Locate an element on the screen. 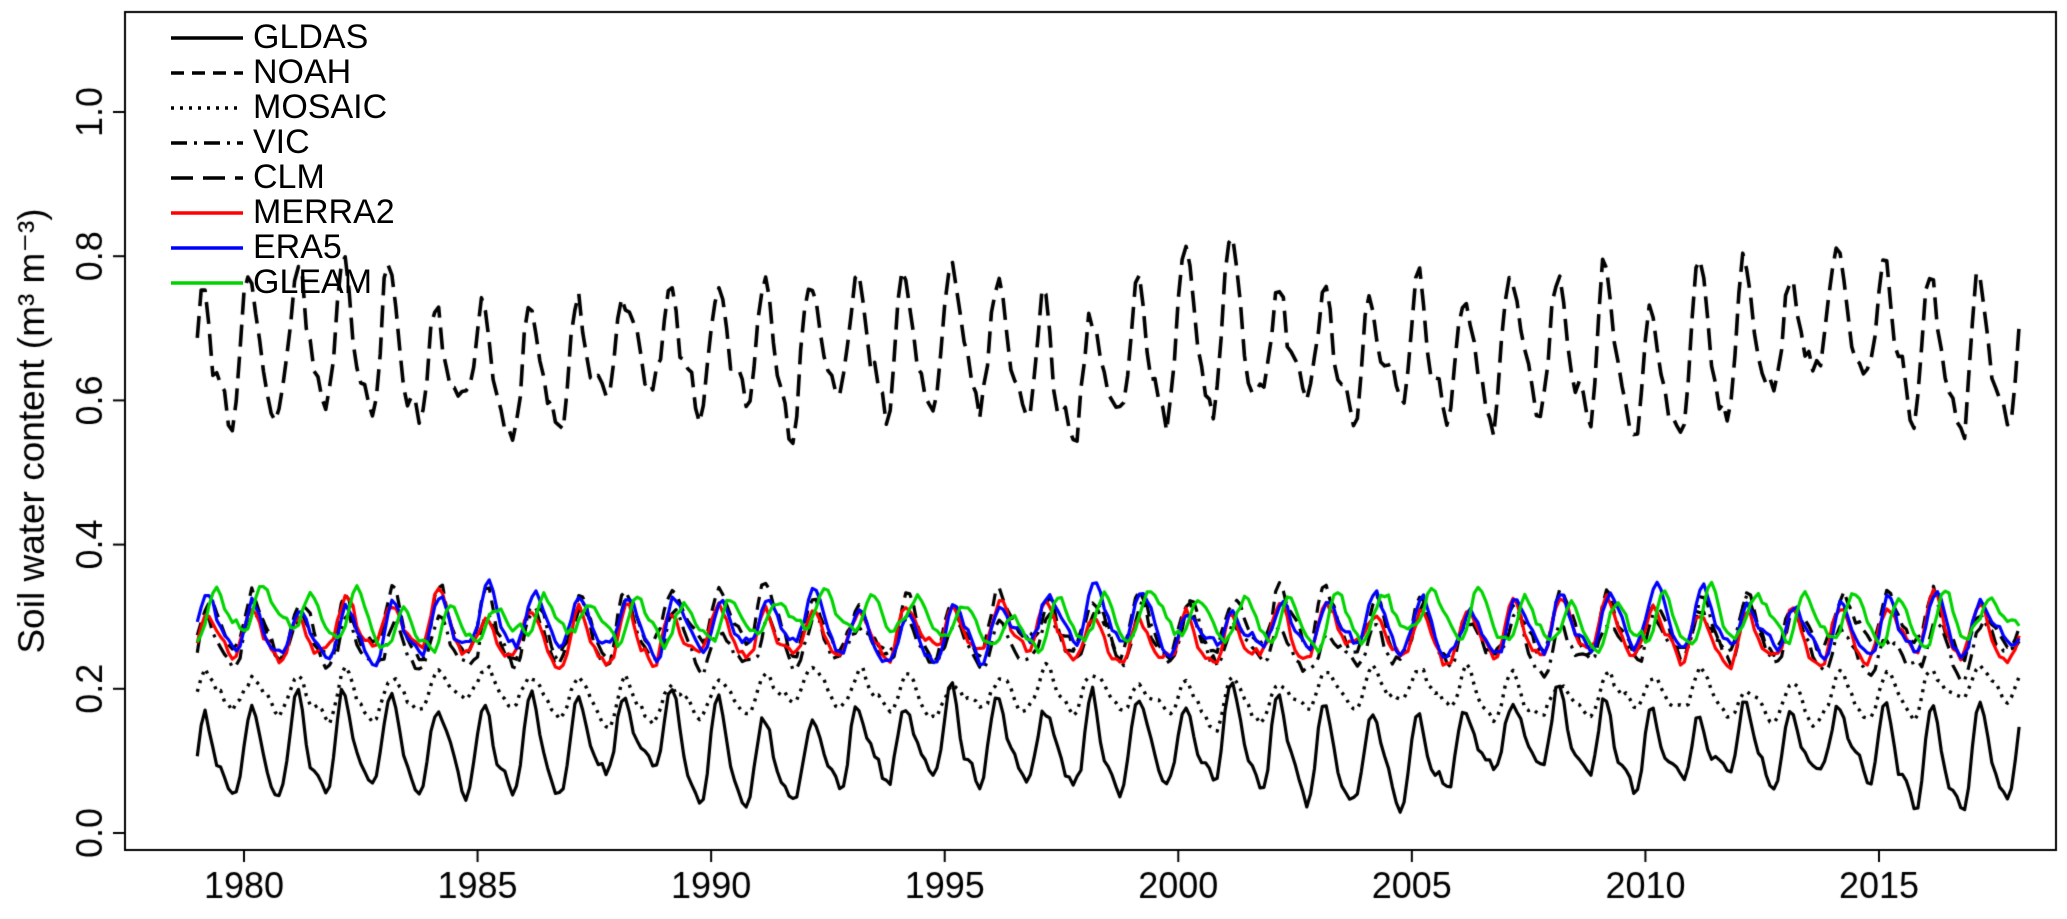 The width and height of the screenshot is (2067, 919). legend-label-noah: NOAH is located at coordinates (302, 72).